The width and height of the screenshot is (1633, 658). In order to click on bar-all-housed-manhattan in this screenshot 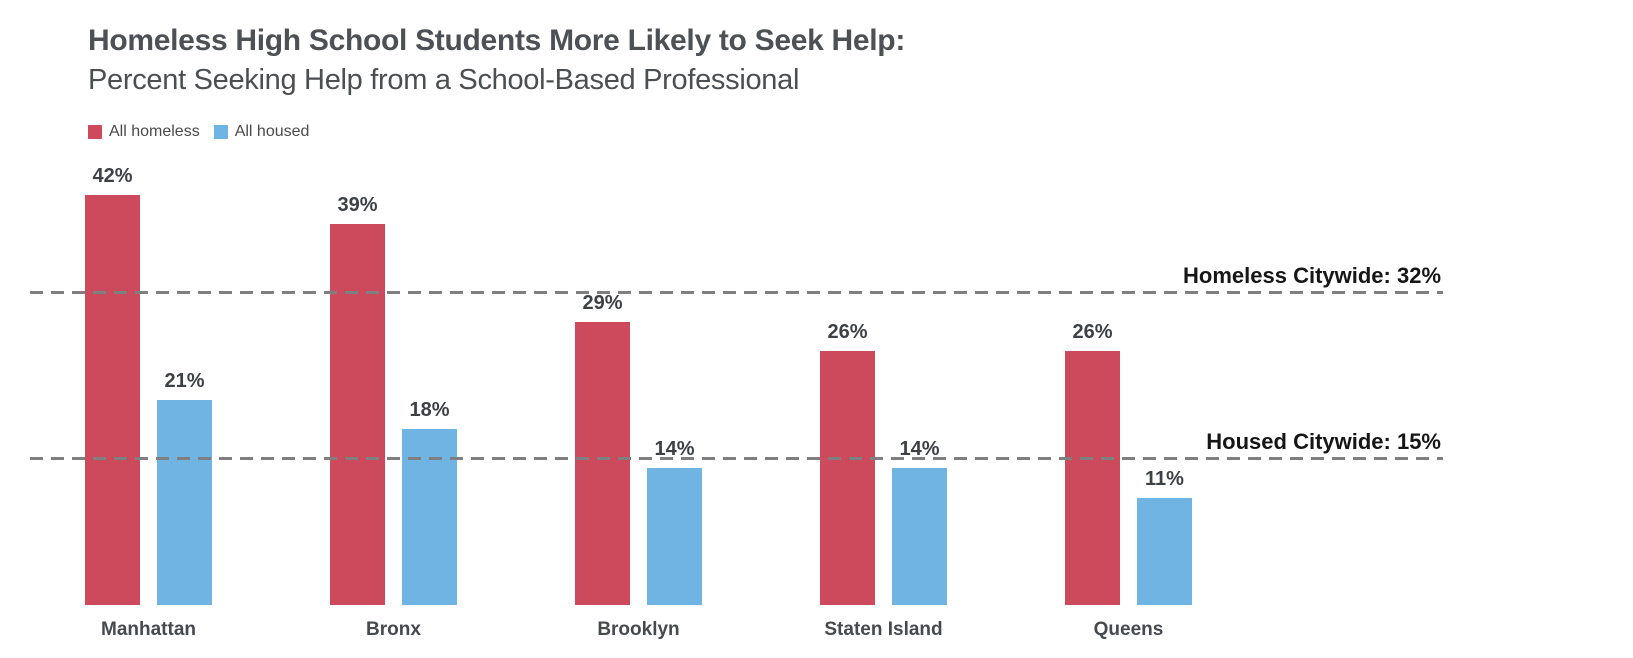, I will do `click(184, 502)`.